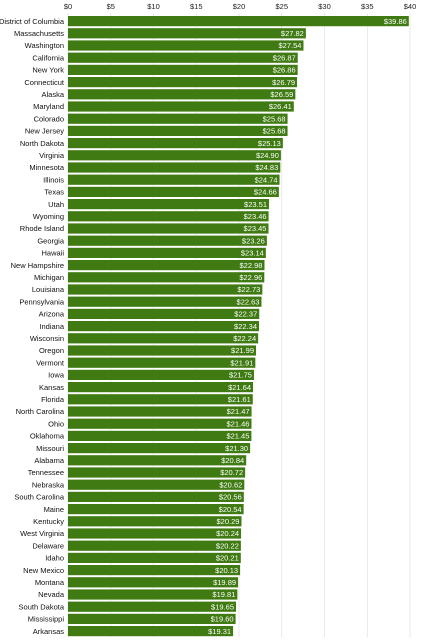  What do you see at coordinates (248, 289) in the screenshot?
I see `value-label: $22.73` at bounding box center [248, 289].